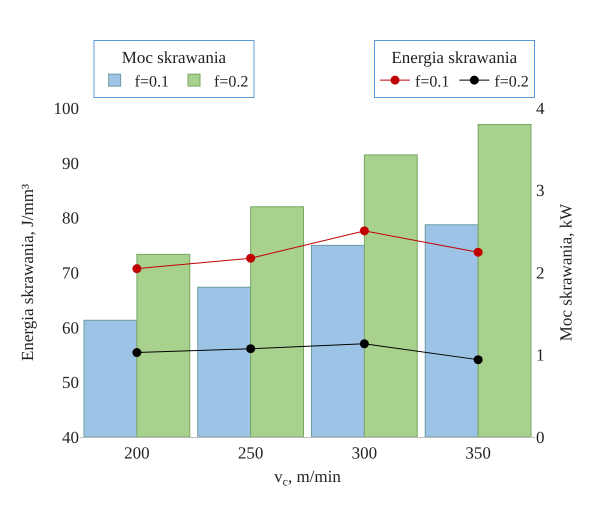 The image size is (593, 505). What do you see at coordinates (540, 190) in the screenshot?
I see `y2-tick-label: 3` at bounding box center [540, 190].